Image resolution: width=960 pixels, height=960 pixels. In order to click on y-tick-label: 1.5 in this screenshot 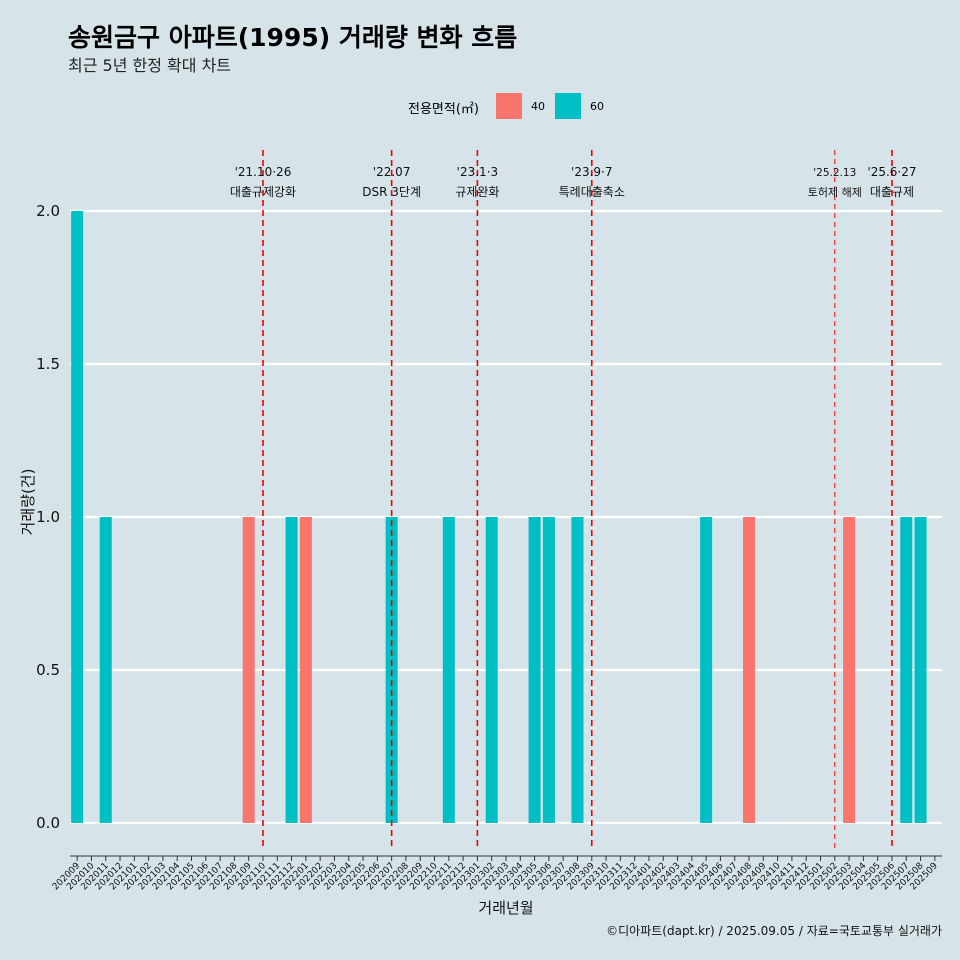, I will do `click(48, 364)`.